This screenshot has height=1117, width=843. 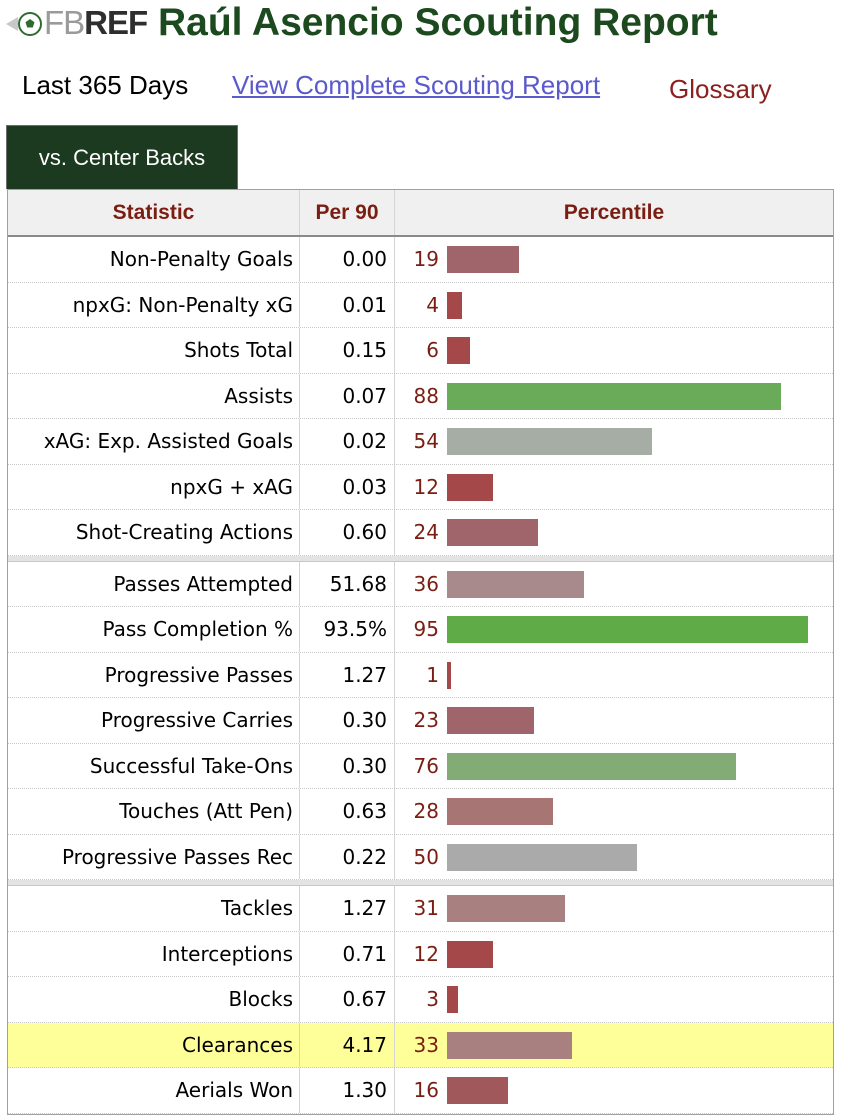 I want to click on percentile-cell: 23, so click(x=613, y=720).